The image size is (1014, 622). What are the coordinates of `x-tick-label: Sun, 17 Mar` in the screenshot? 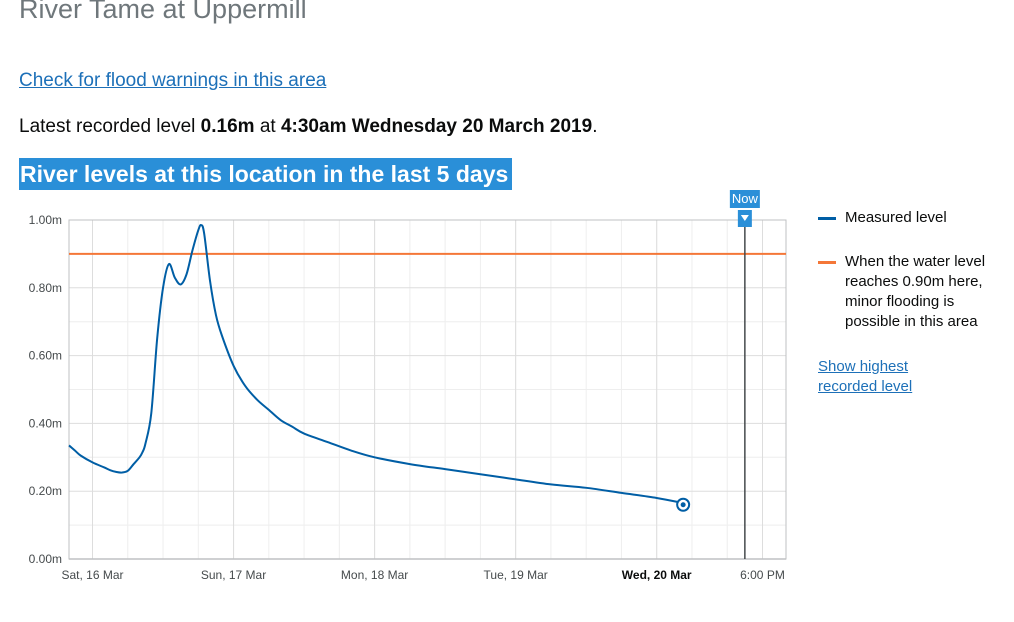 It's located at (233, 575).